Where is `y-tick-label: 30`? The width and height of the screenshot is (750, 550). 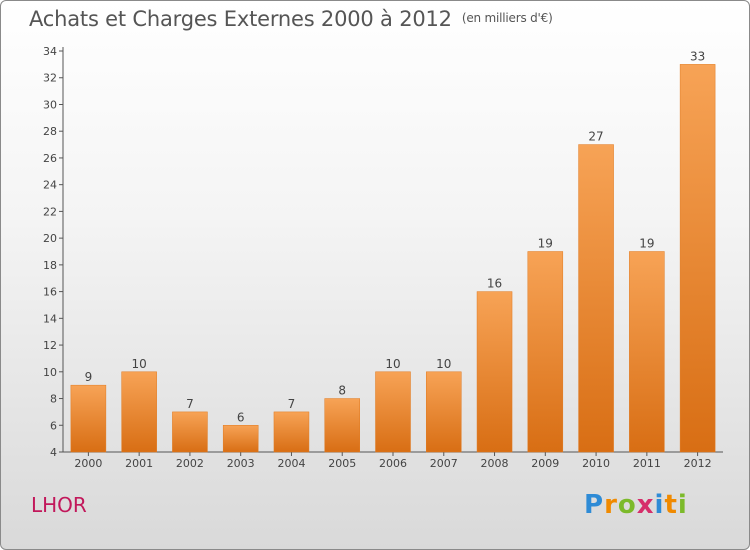
y-tick-label: 30 is located at coordinates (50, 104).